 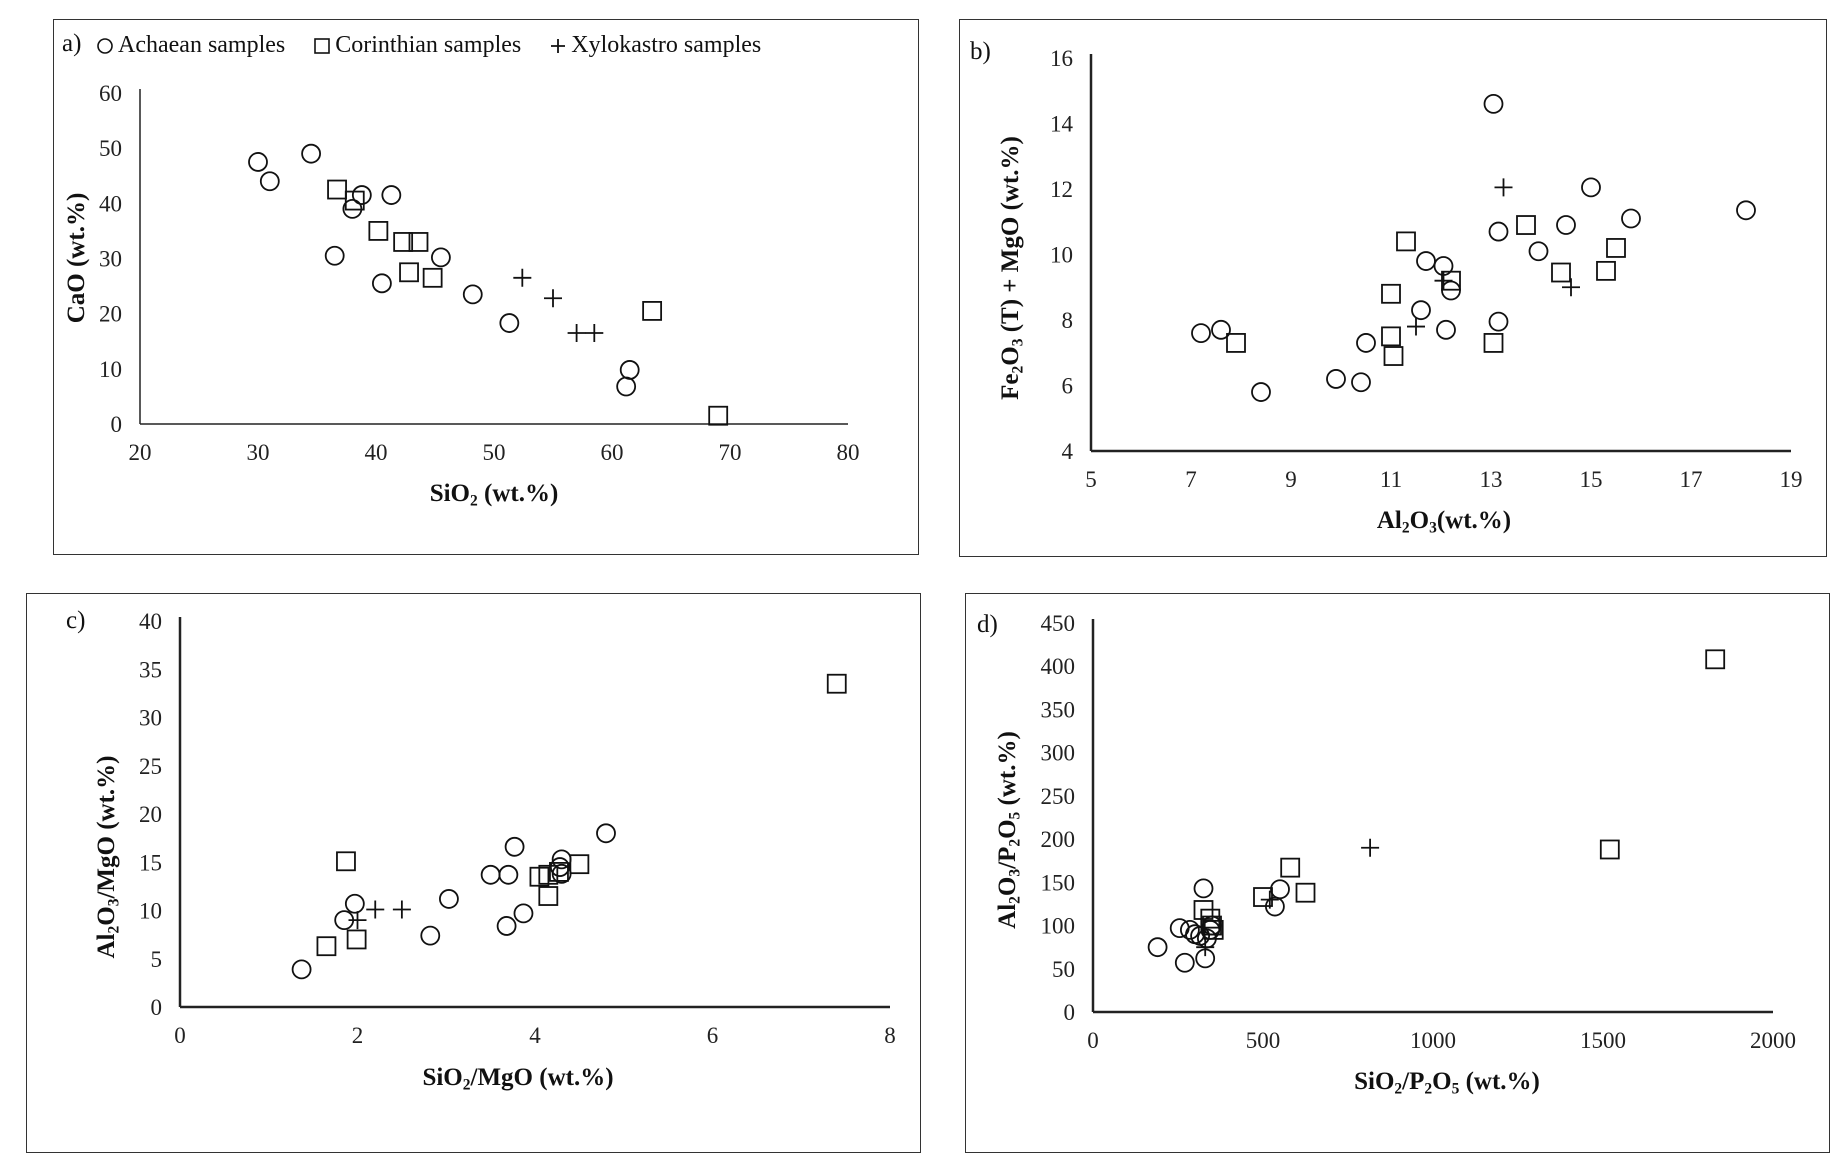 What do you see at coordinates (1058, 882) in the screenshot?
I see `y-tick-label: 150` at bounding box center [1058, 882].